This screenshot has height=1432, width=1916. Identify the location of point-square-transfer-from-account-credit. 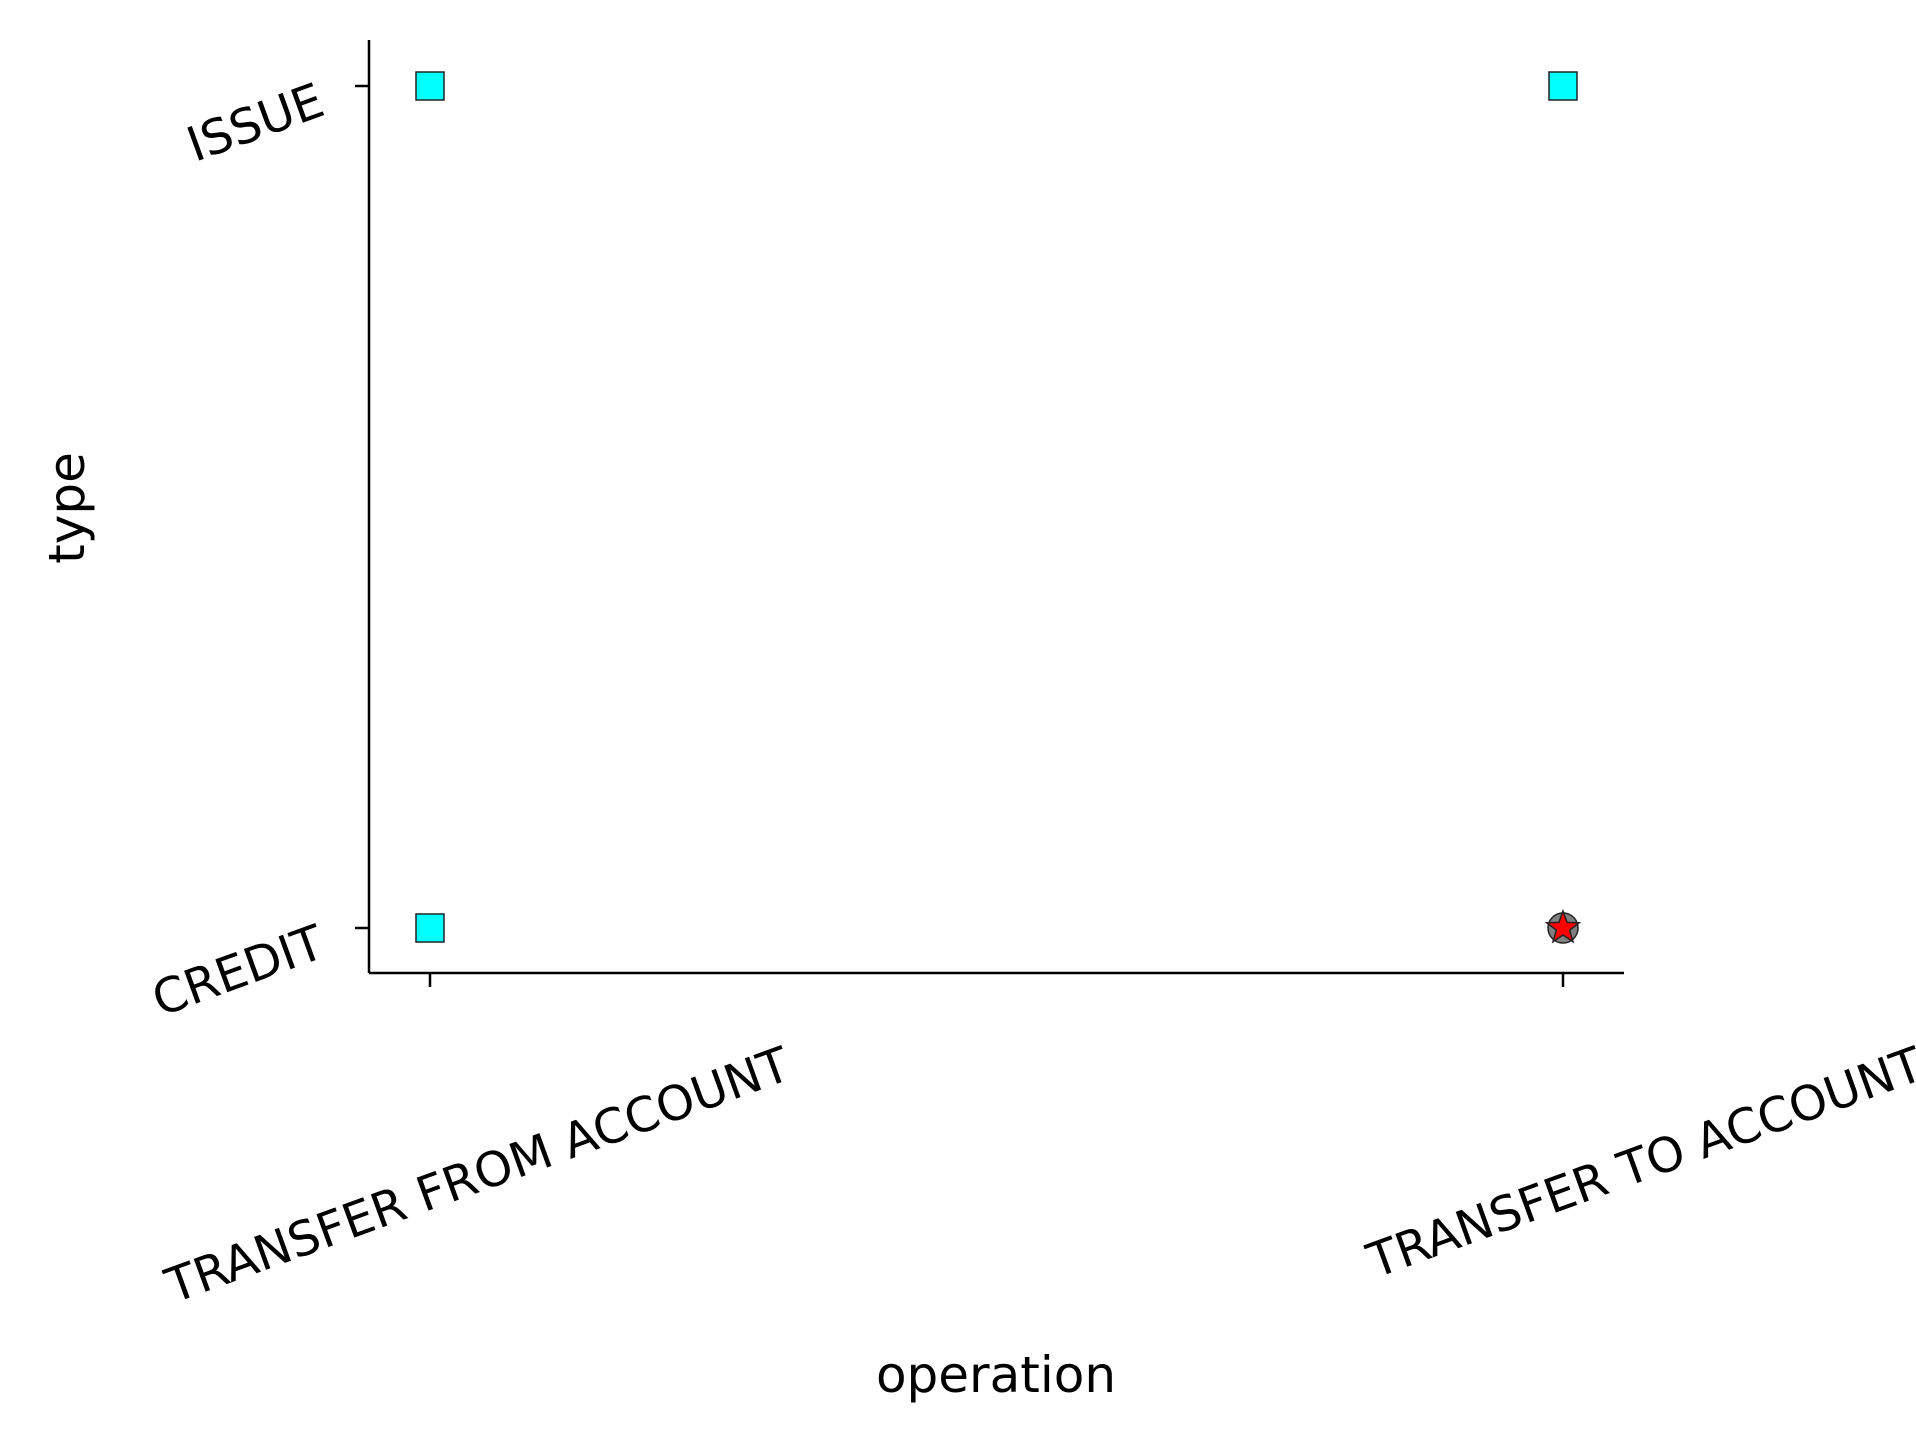
(430, 928).